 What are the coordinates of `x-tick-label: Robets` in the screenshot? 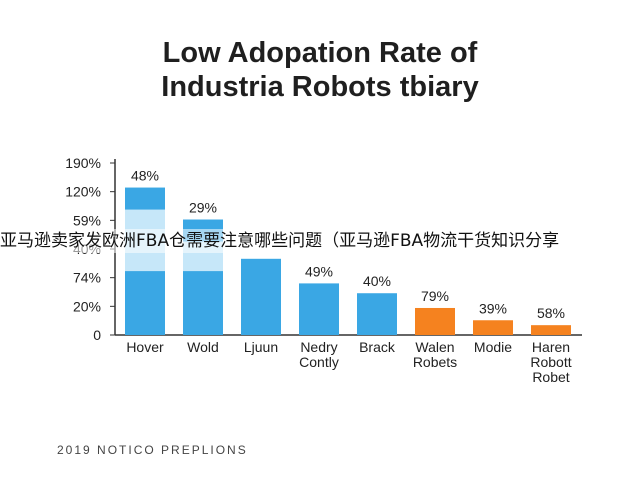 It's located at (435, 362).